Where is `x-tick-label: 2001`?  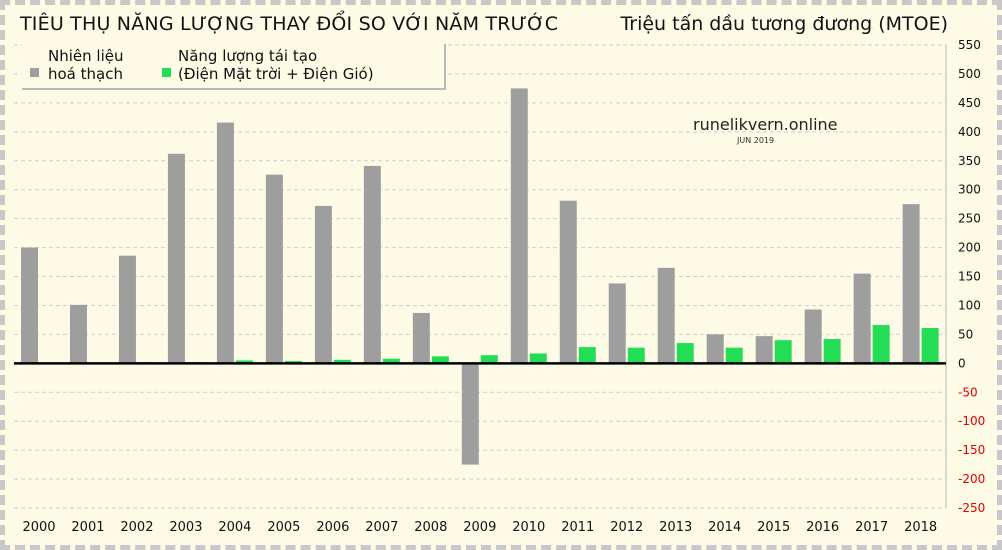 x-tick-label: 2001 is located at coordinates (87, 527).